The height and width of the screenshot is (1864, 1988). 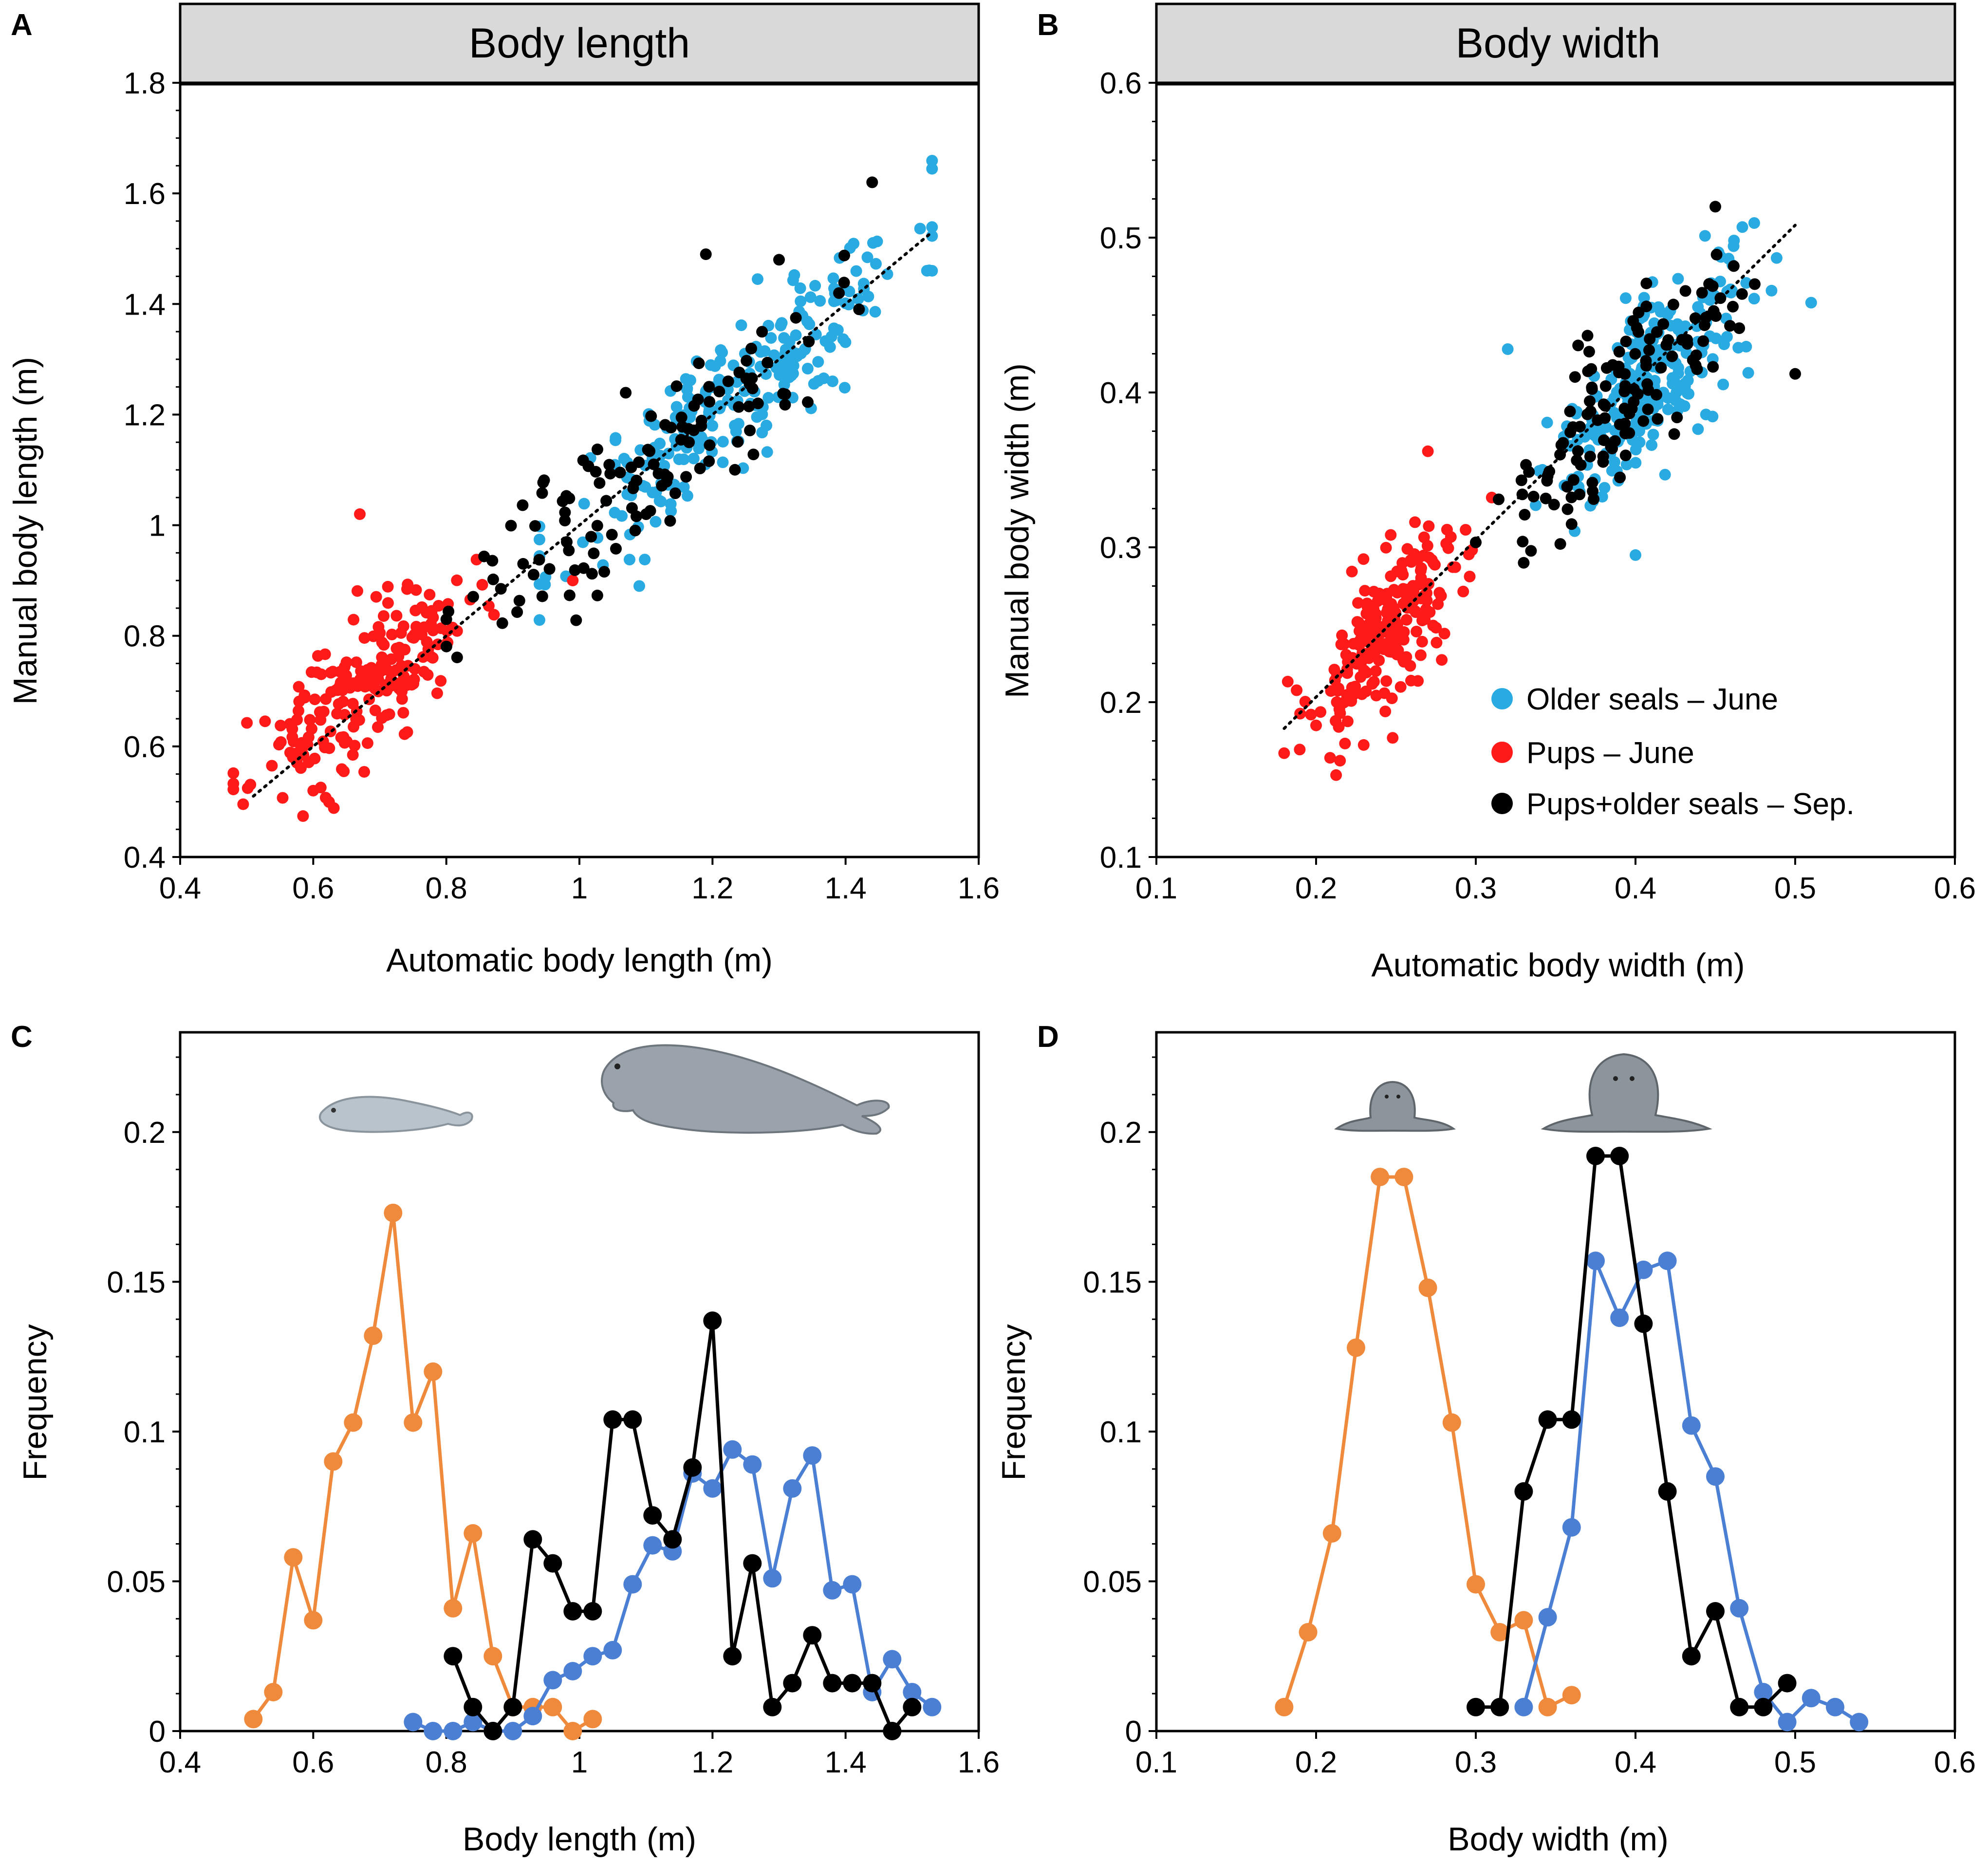 I want to click on x-tick-label: 0.3, so click(x=1476, y=1762).